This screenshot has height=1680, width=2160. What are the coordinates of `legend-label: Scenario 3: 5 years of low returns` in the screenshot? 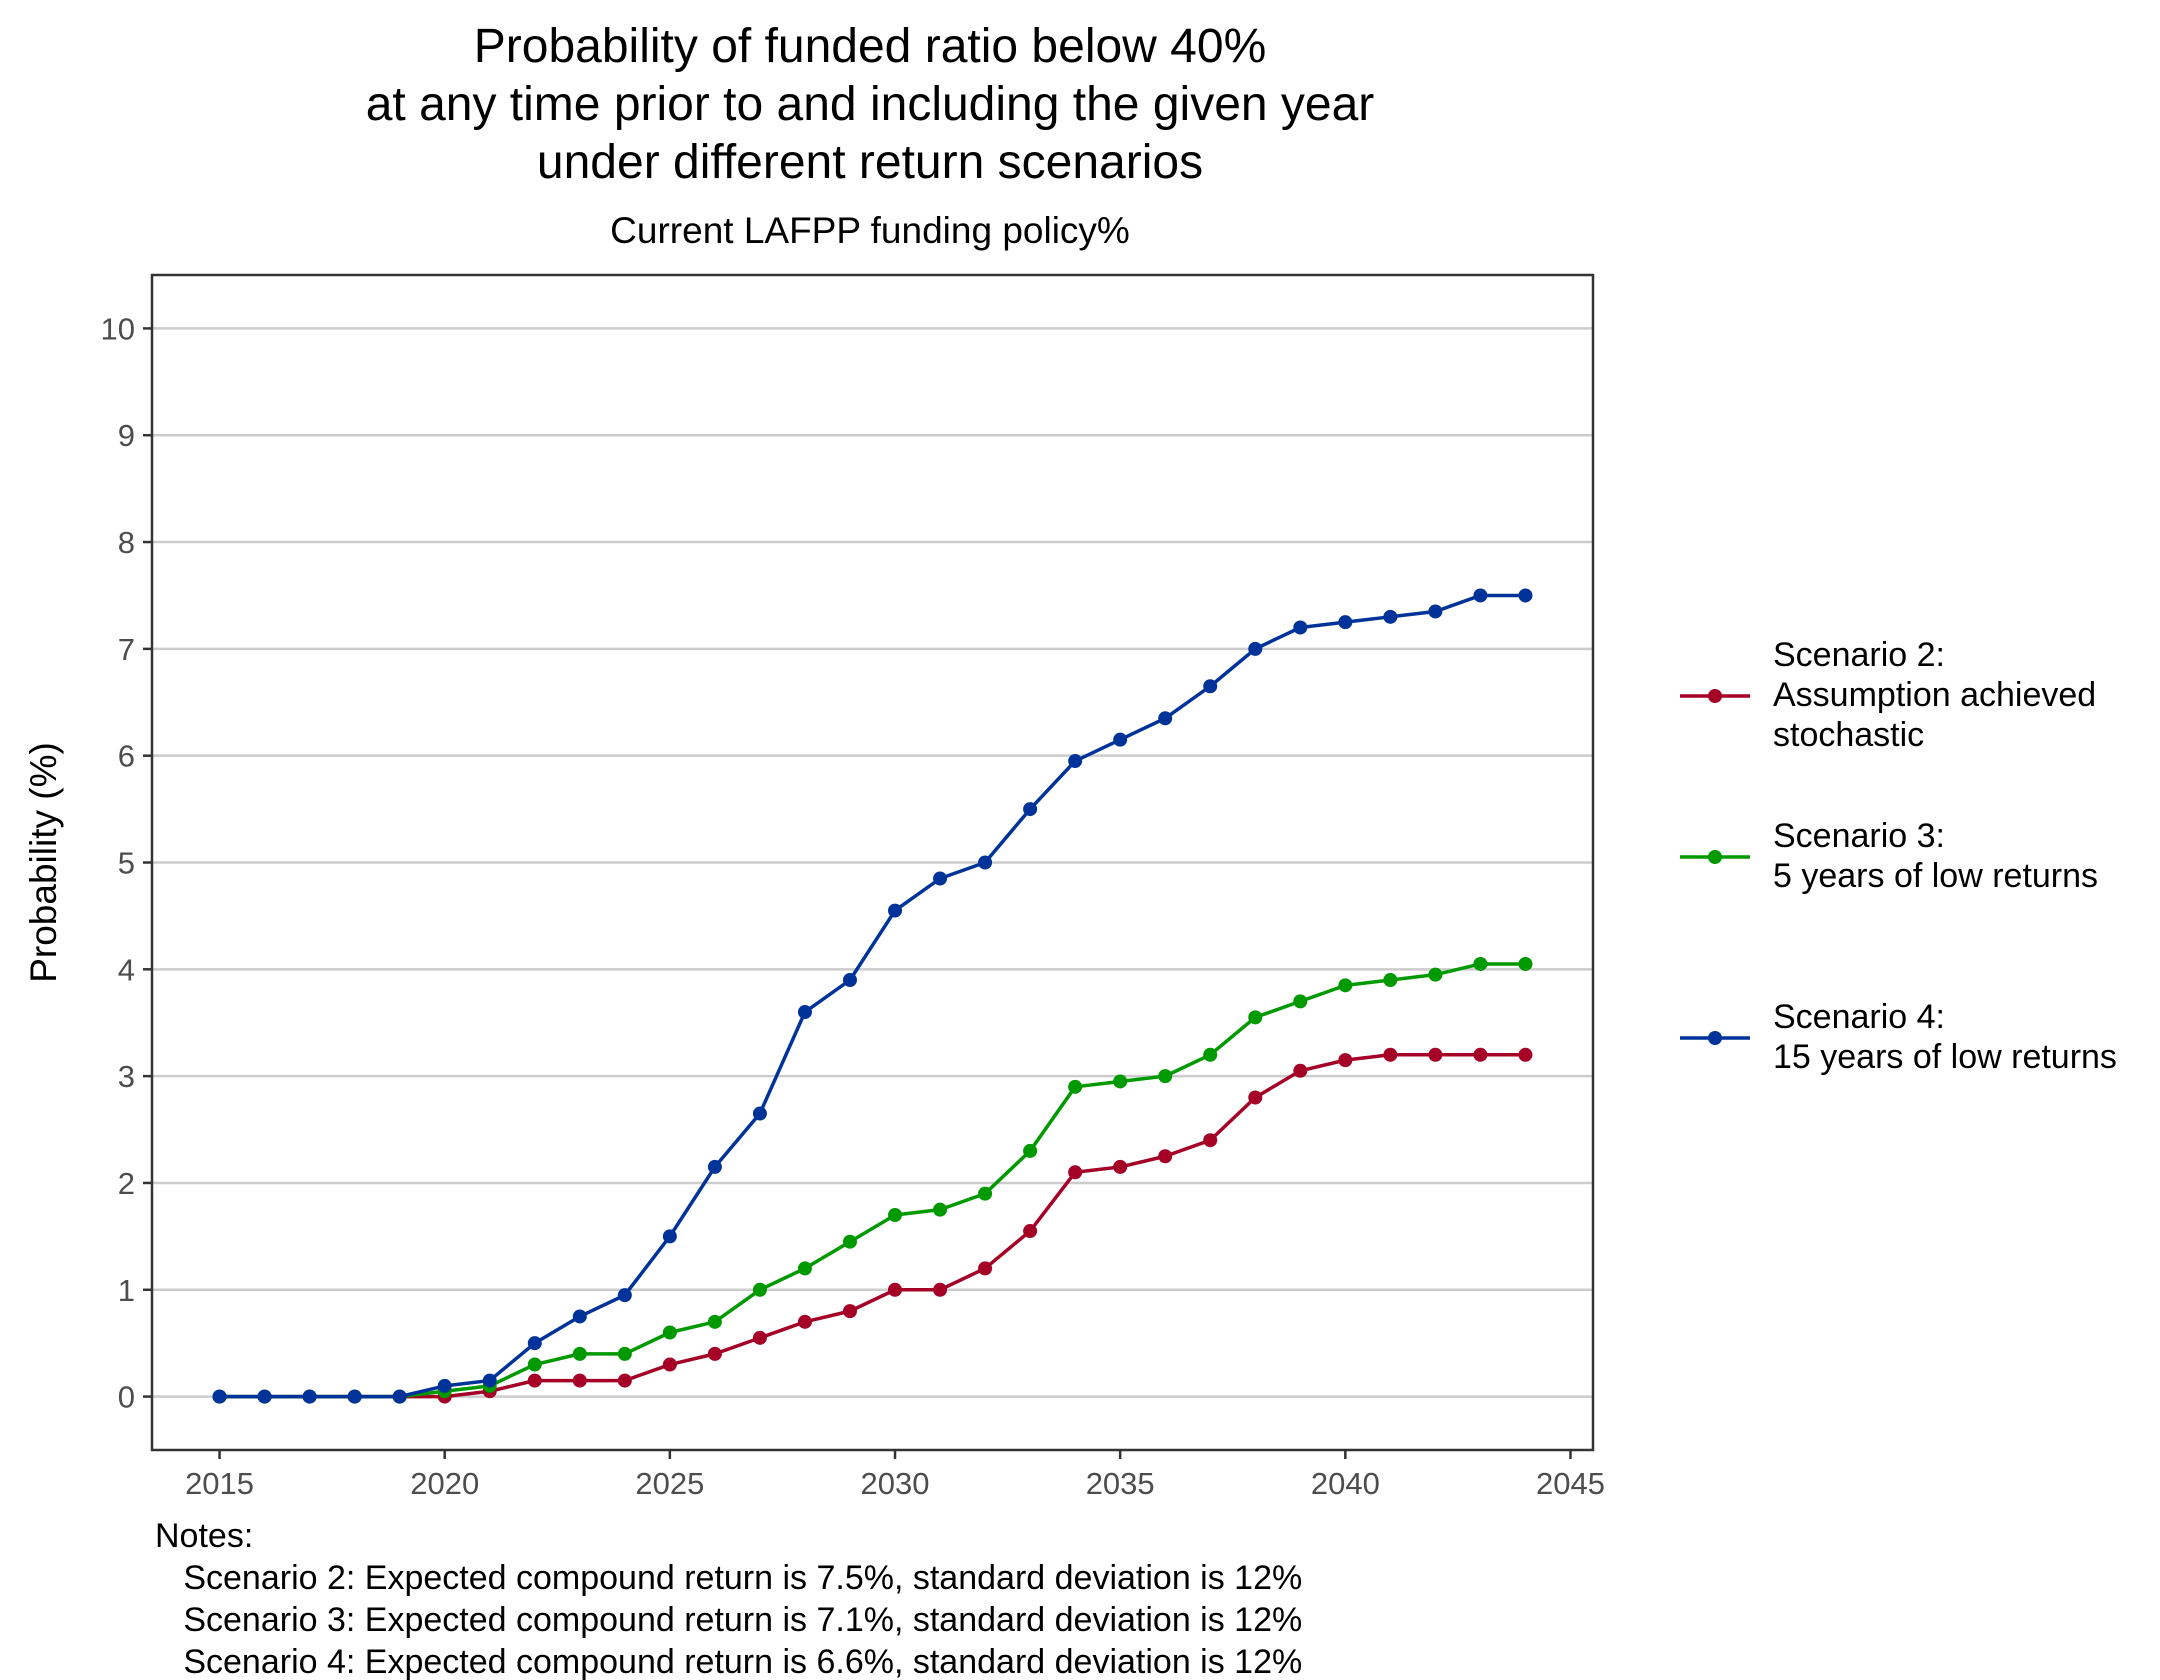 It's located at (1935, 856).